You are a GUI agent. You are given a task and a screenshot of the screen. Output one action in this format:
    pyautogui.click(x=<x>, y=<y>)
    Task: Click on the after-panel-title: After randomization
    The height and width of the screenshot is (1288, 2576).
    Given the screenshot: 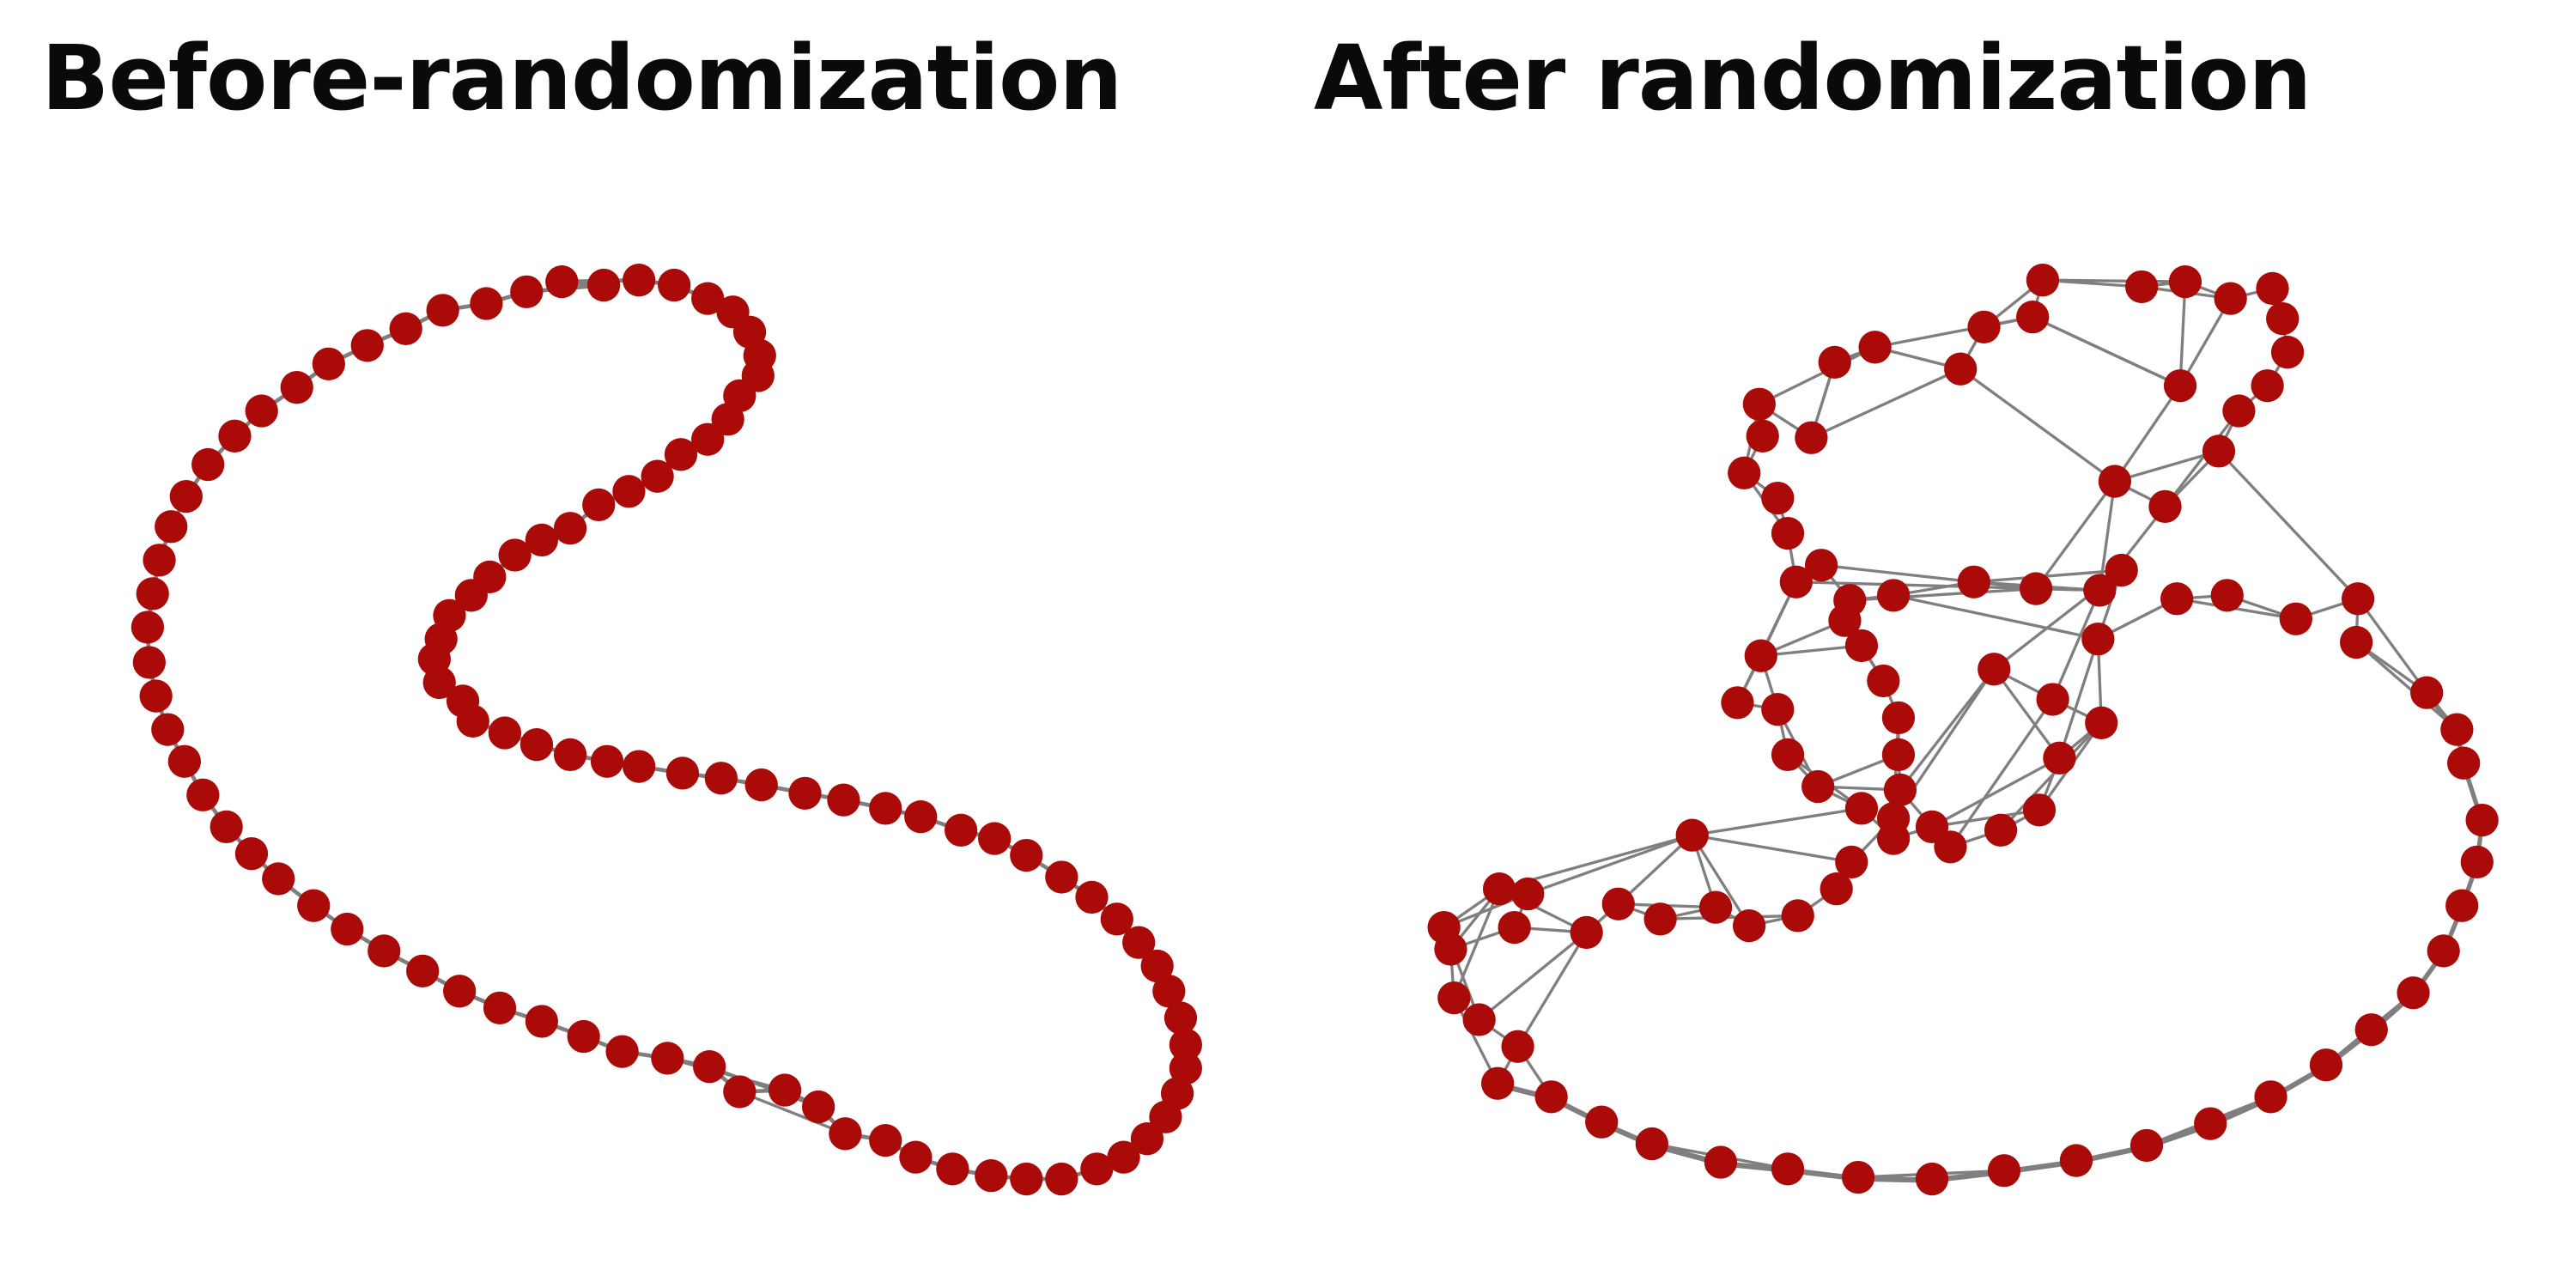 What is the action you would take?
    pyautogui.click(x=1813, y=78)
    